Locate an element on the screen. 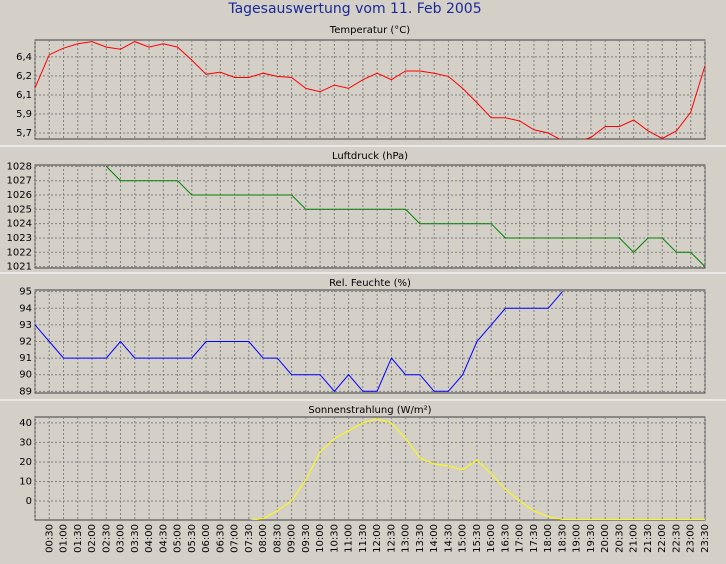  x-tick-label: 09:30 is located at coordinates (306, 538).